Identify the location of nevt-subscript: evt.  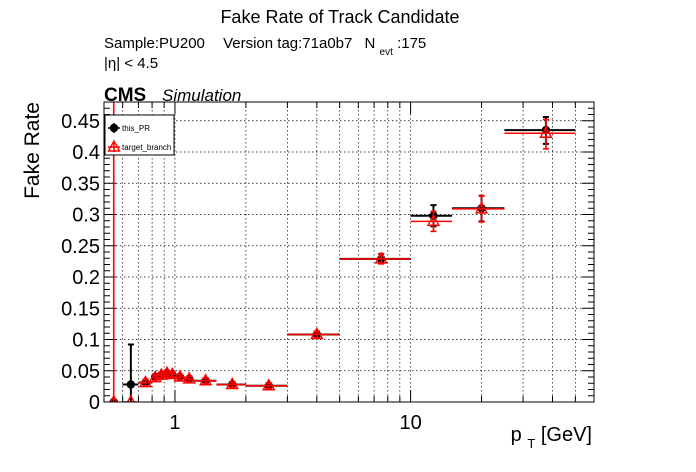
(387, 52).